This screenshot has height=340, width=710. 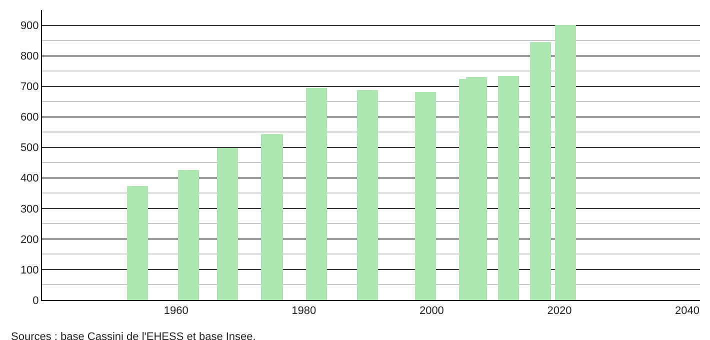 What do you see at coordinates (29, 148) in the screenshot?
I see `y-tick-label: 500` at bounding box center [29, 148].